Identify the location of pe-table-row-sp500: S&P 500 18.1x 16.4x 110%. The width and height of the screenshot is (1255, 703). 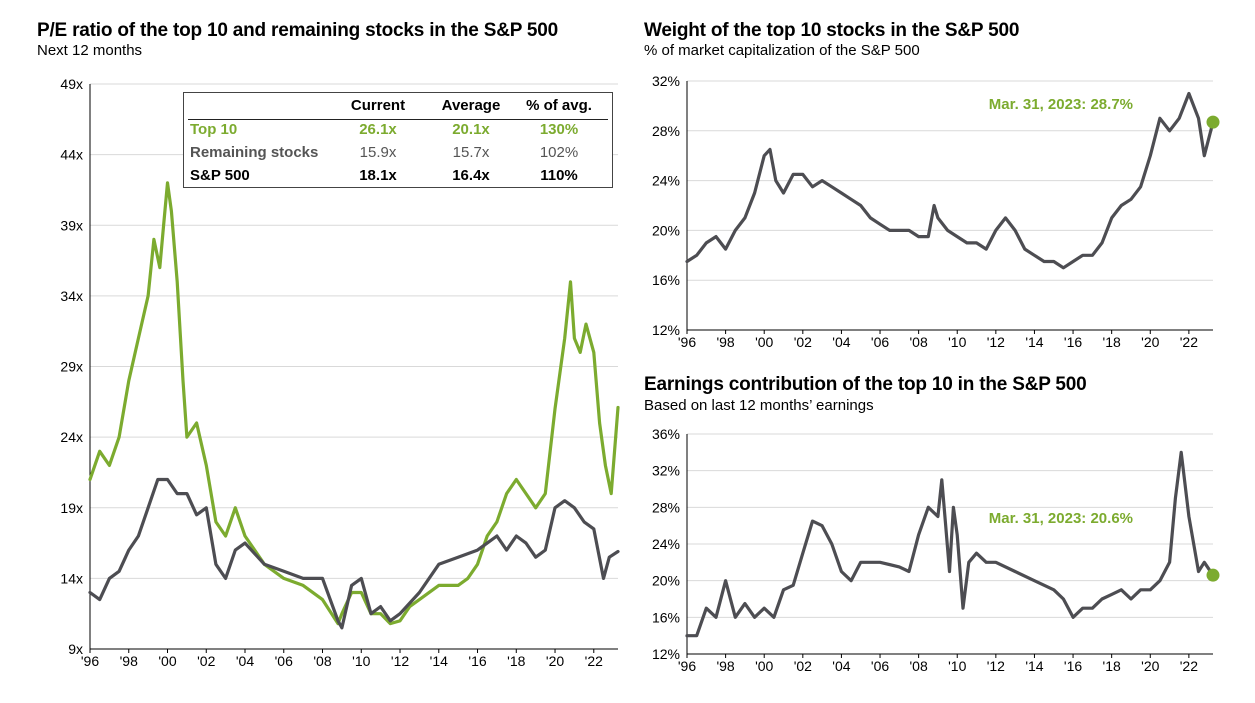
(398, 178).